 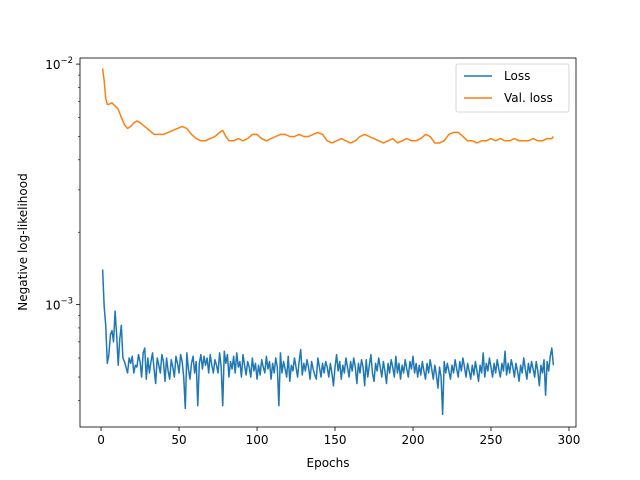 I want to click on x-tick-label: 100, so click(x=257, y=440).